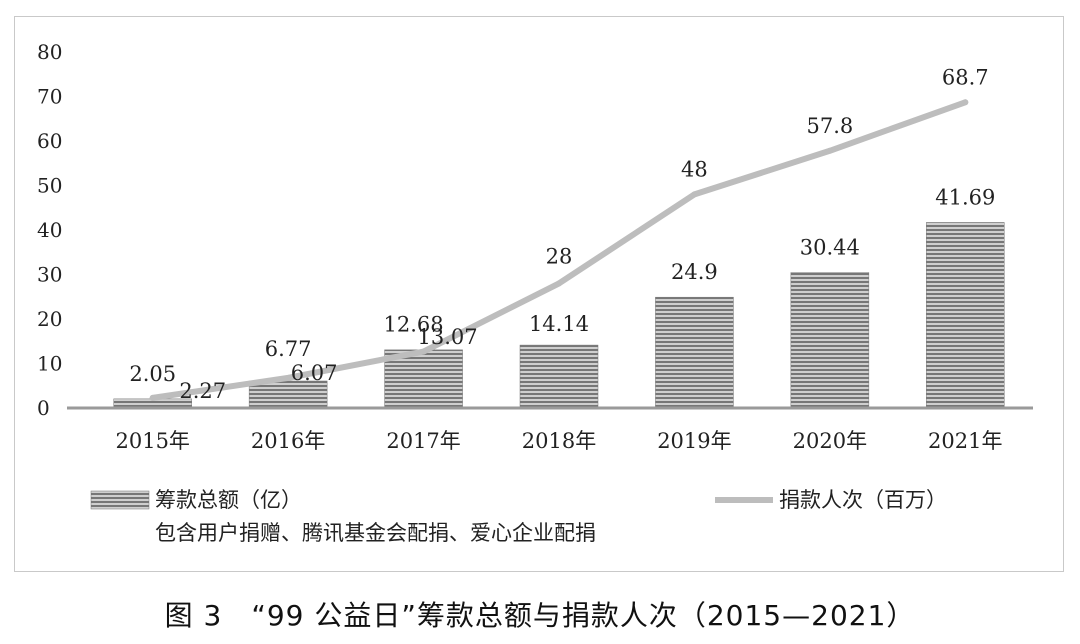 The height and width of the screenshot is (644, 1080). Describe the element at coordinates (43, 408) in the screenshot. I see `y-tick-label: 0` at that location.